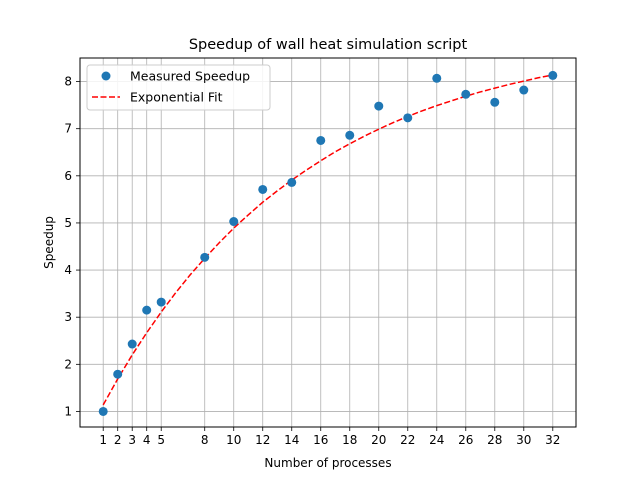 This screenshot has height=480, width=640. I want to click on legend-label-fit: Exponential Fit, so click(176, 97).